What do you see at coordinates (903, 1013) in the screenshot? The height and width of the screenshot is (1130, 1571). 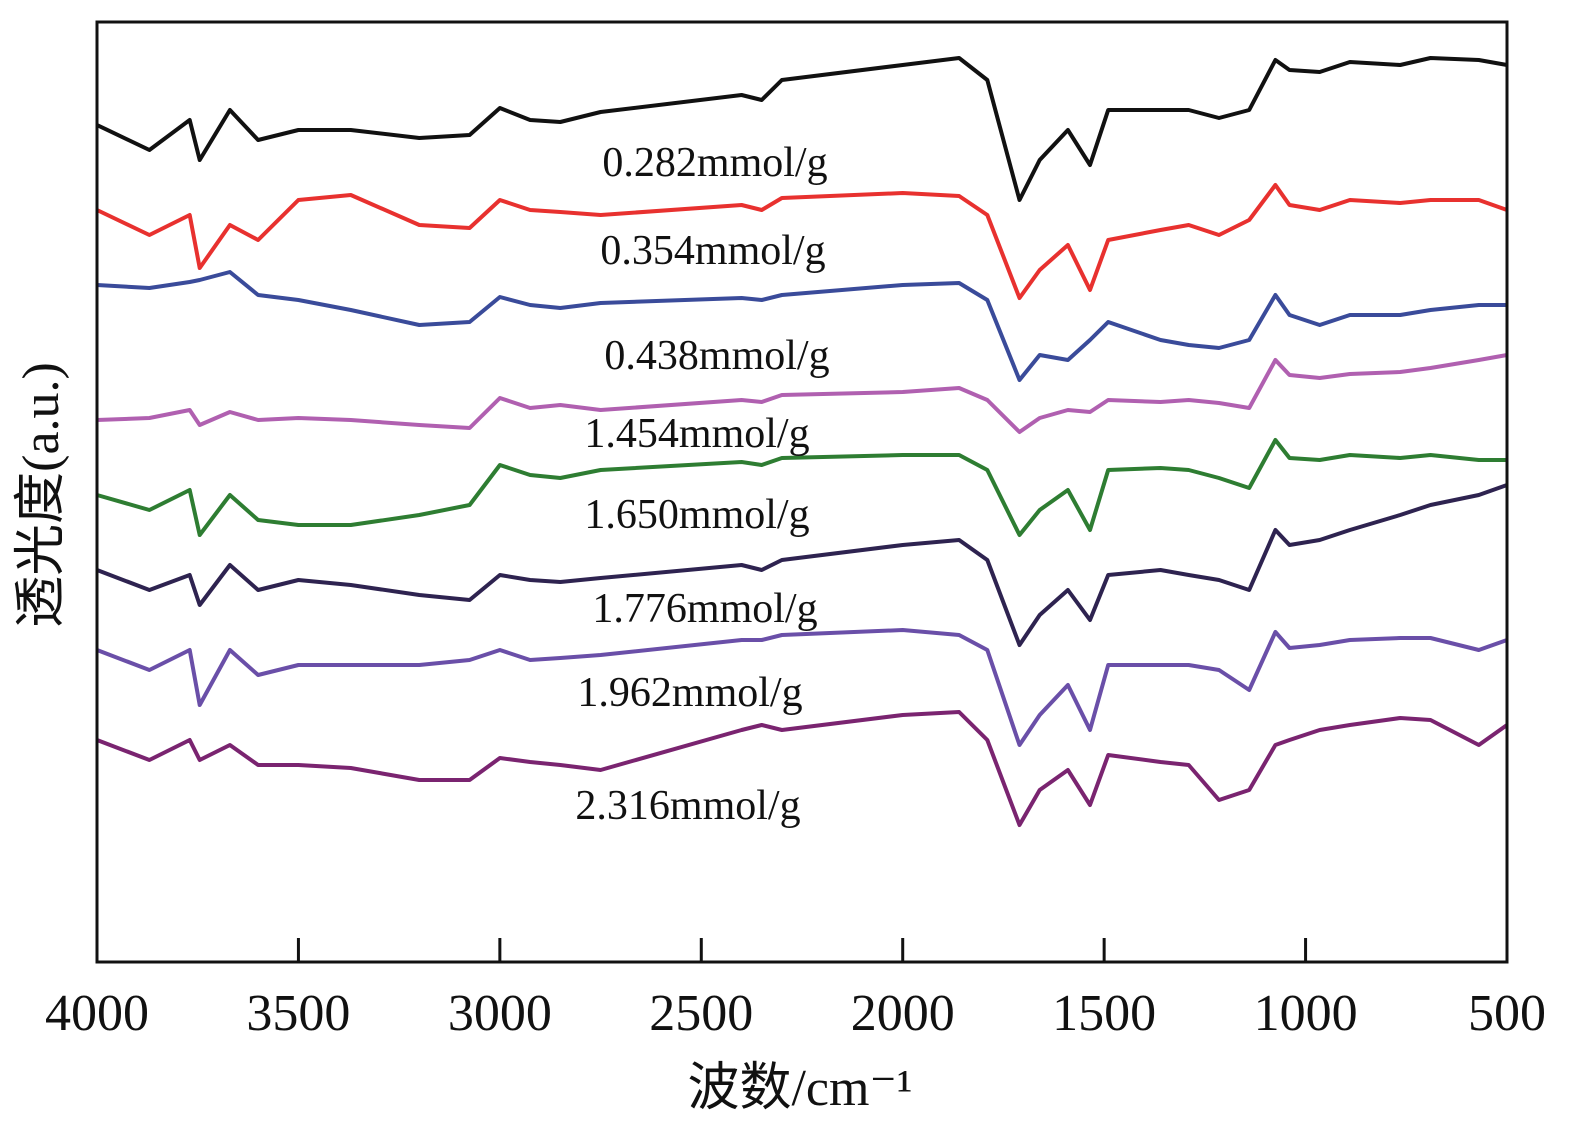 I see `x-tick-label: 2000` at bounding box center [903, 1013].